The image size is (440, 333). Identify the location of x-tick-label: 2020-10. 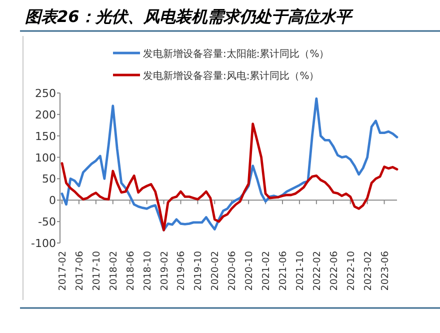
(250, 271).